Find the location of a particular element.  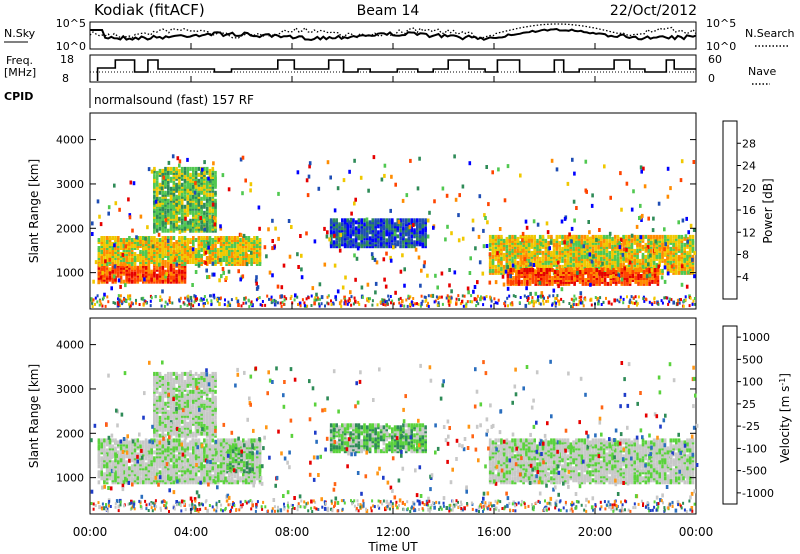

station-title: Kodiak (fitACF) is located at coordinates (149, 10).